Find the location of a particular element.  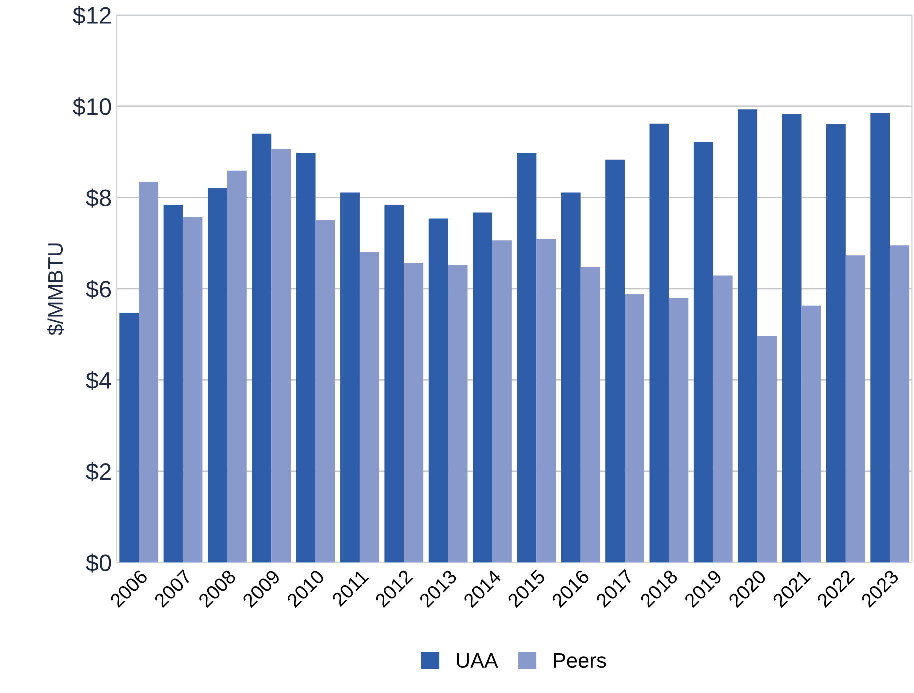

y-tick-label: $10 is located at coordinates (92, 107).